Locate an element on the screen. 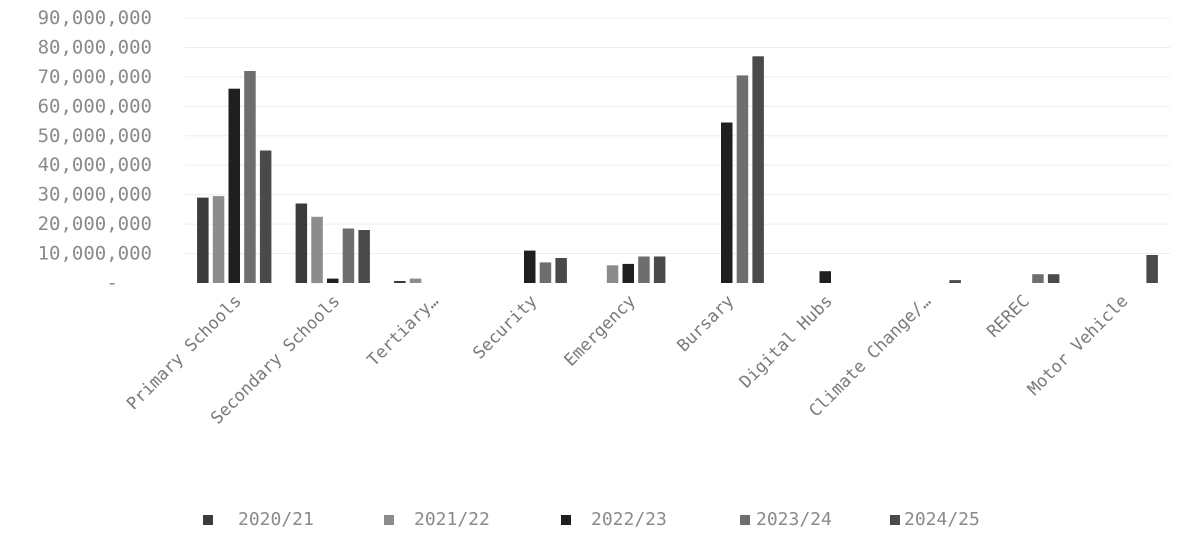 This screenshot has height=543, width=1197. legend: 2020/21 2021/22 2022/23 2023/24 2024/25 is located at coordinates (591, 519).